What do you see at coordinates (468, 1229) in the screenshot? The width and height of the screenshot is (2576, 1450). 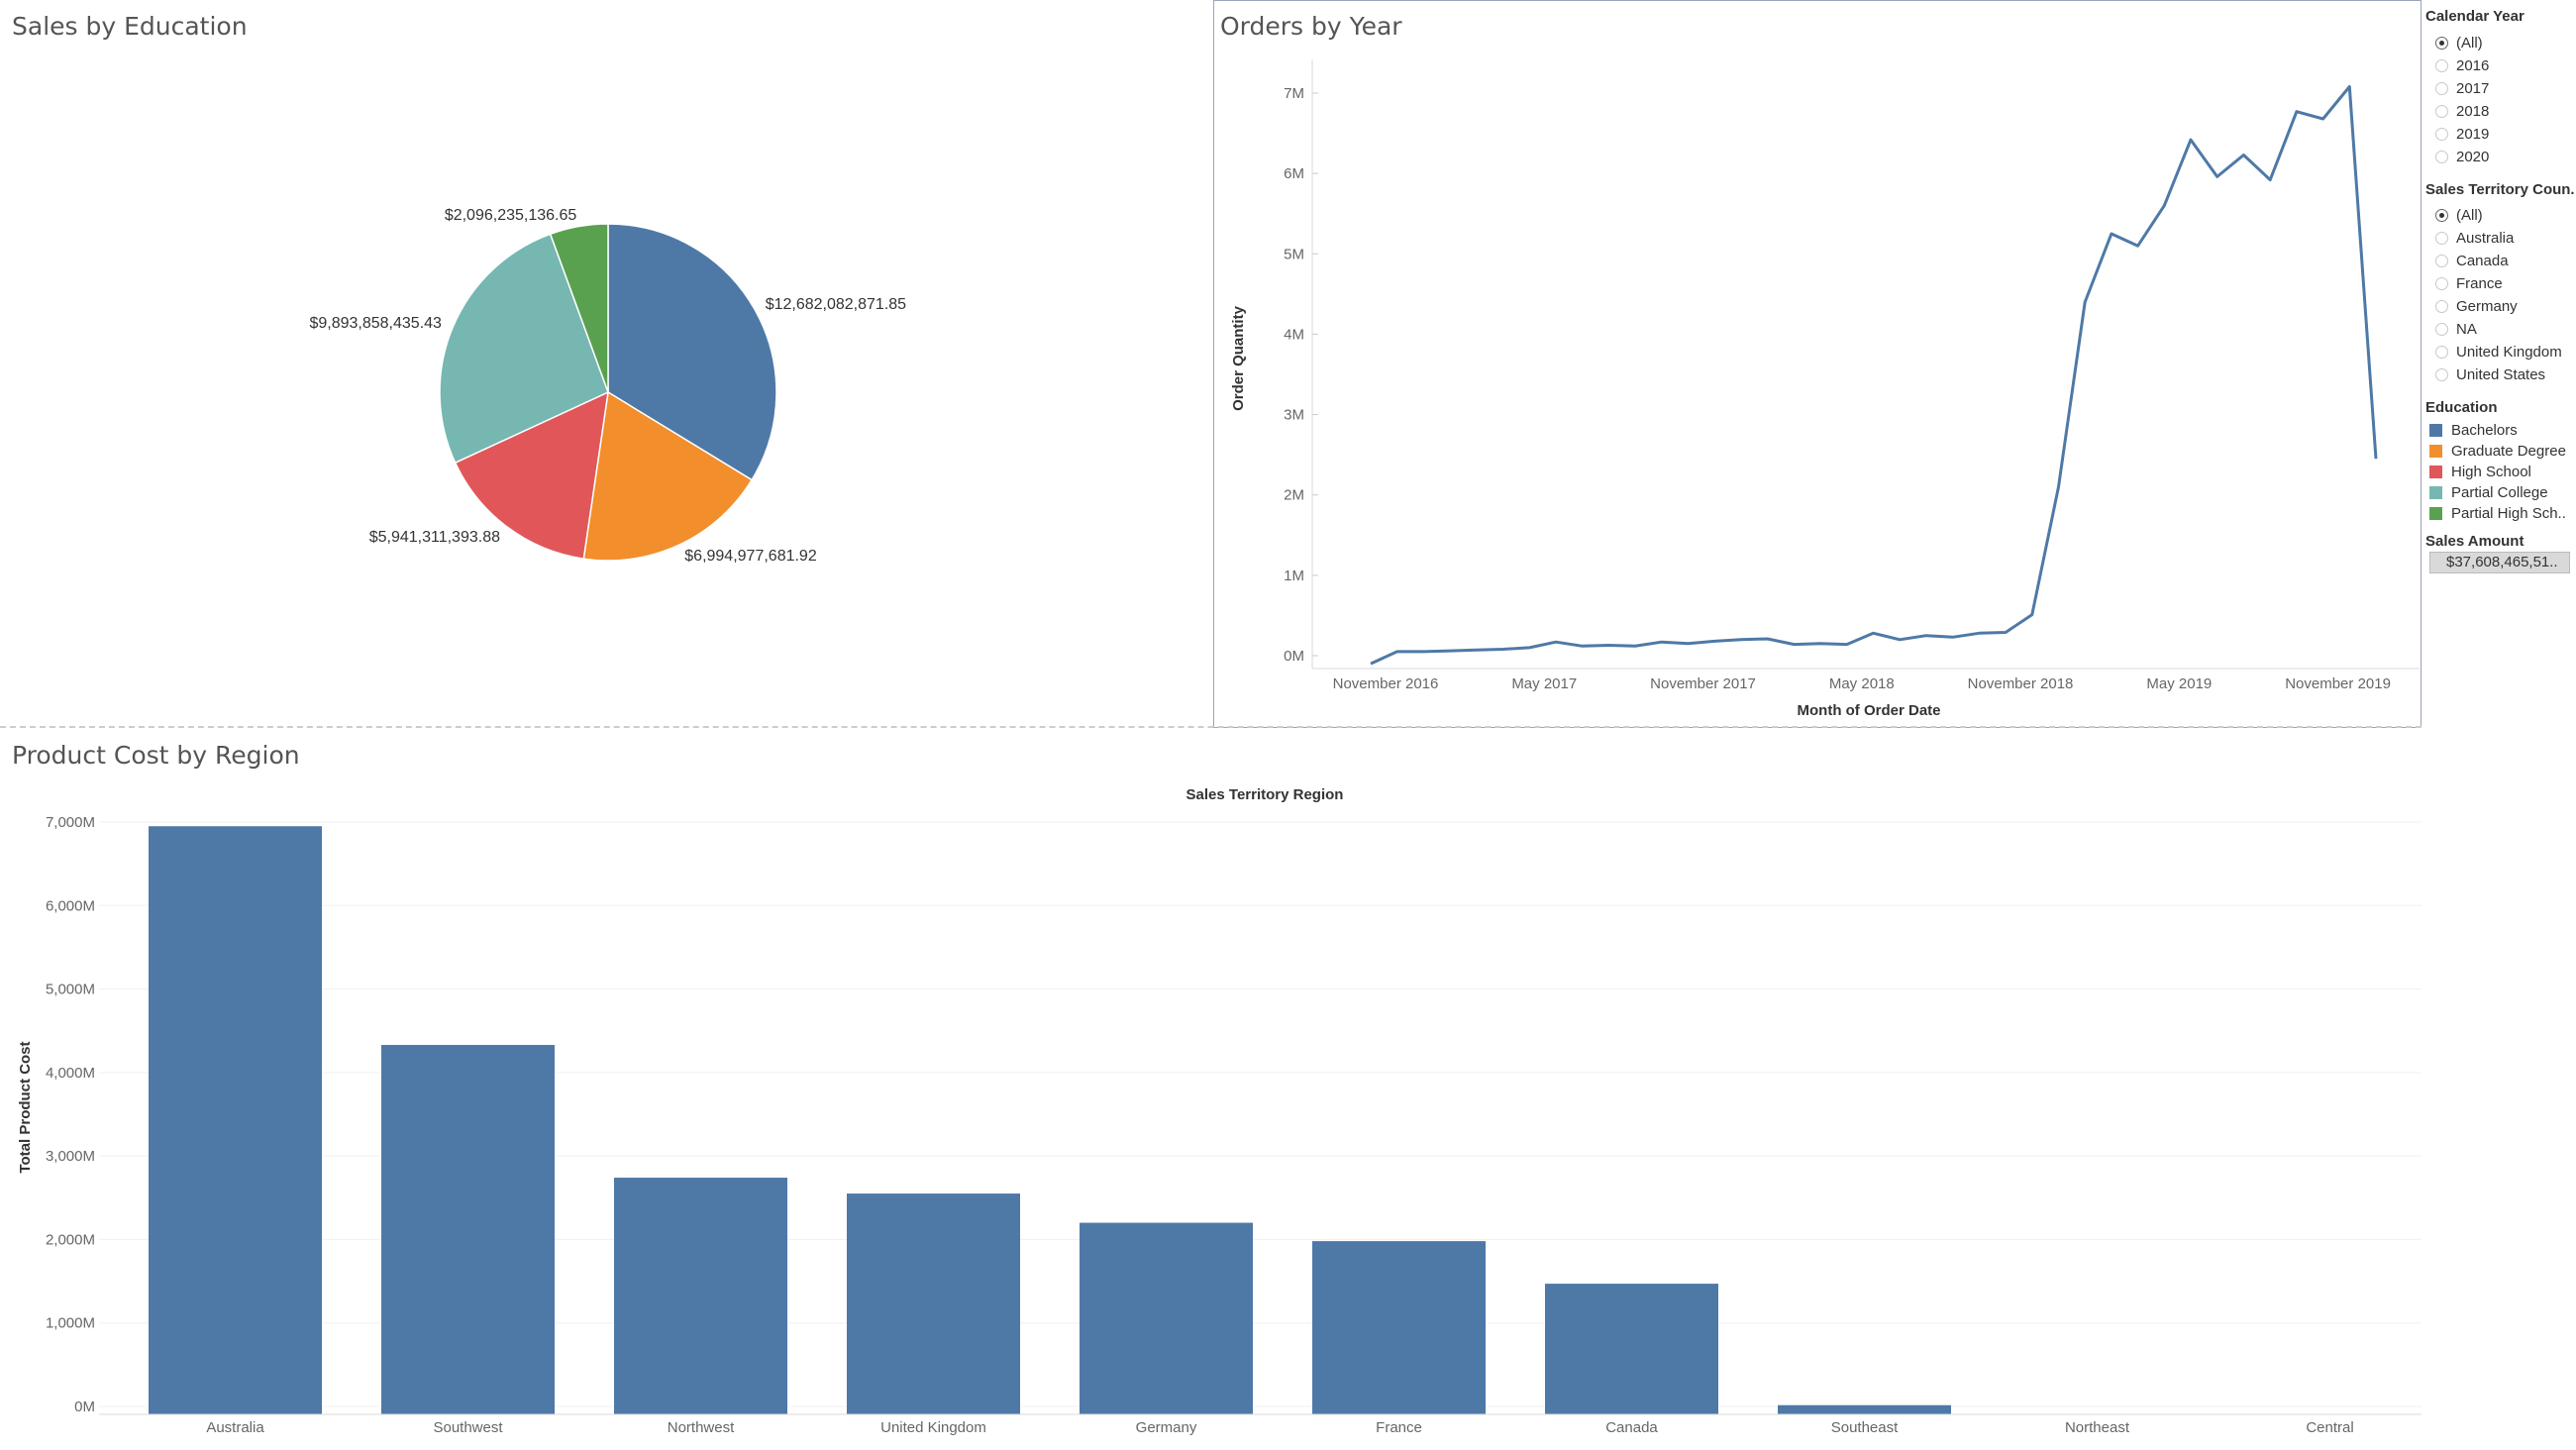 I see `bar-southwest` at bounding box center [468, 1229].